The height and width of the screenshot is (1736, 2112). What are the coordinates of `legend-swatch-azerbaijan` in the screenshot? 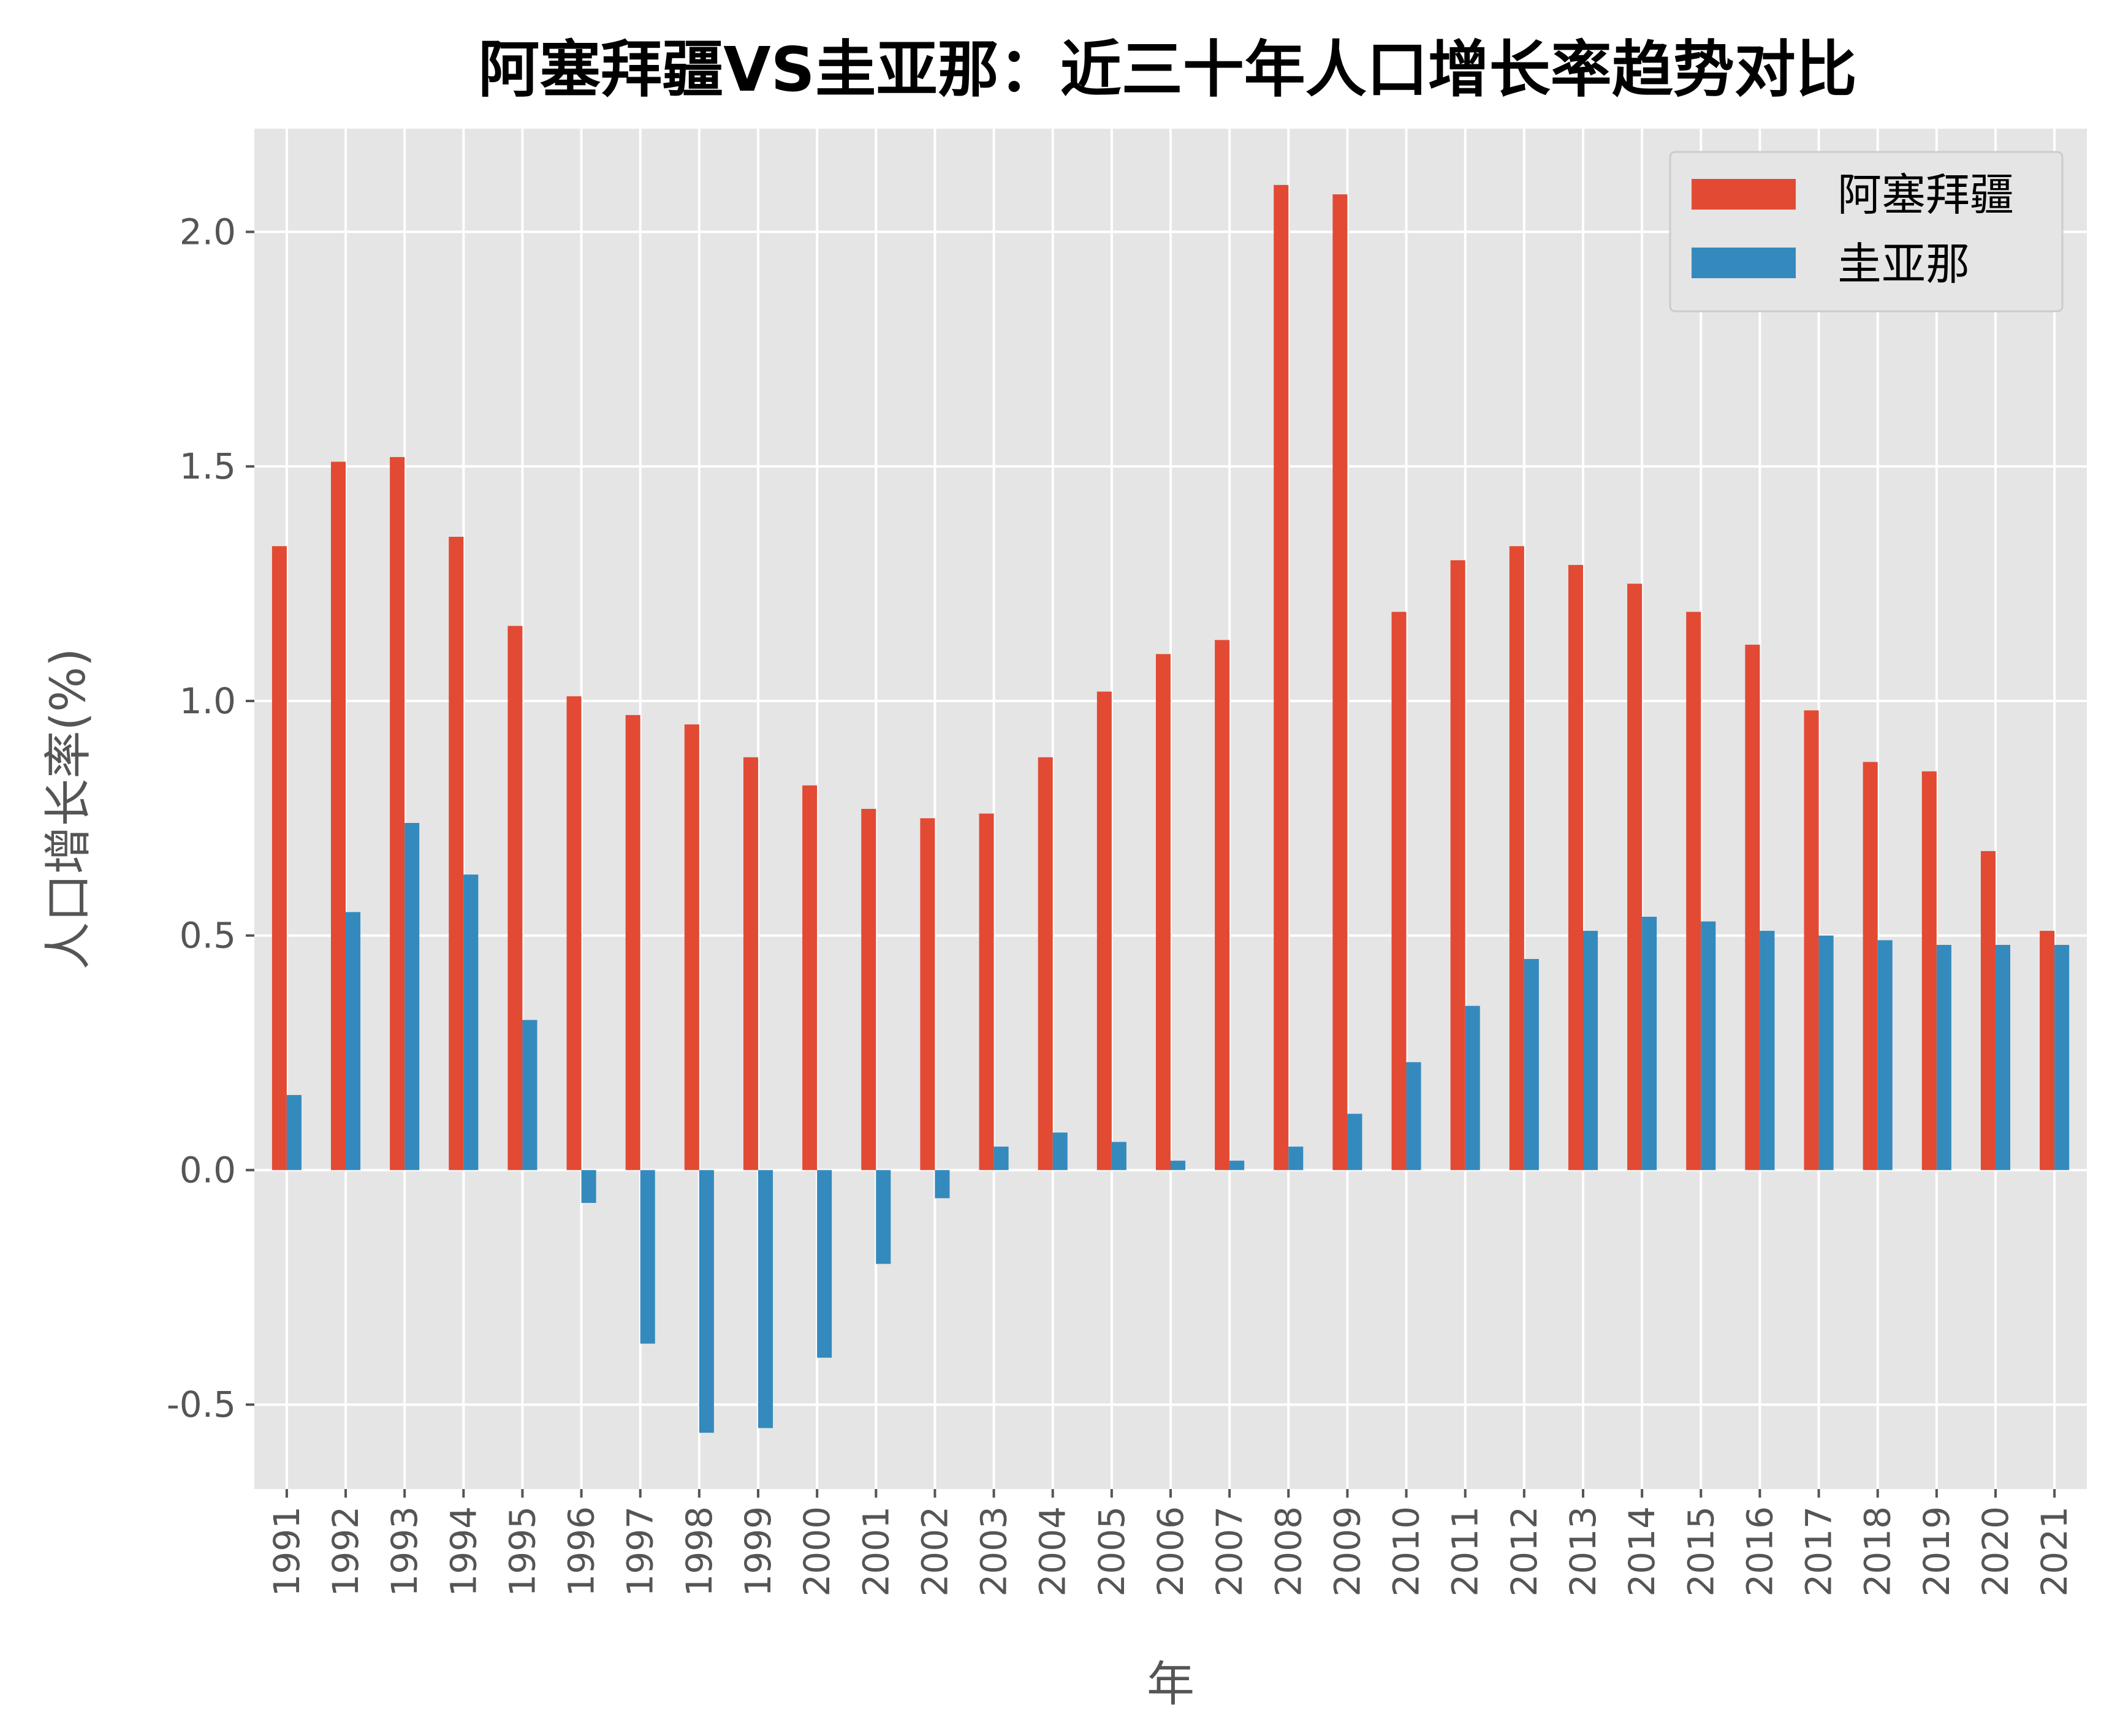 It's located at (1744, 194).